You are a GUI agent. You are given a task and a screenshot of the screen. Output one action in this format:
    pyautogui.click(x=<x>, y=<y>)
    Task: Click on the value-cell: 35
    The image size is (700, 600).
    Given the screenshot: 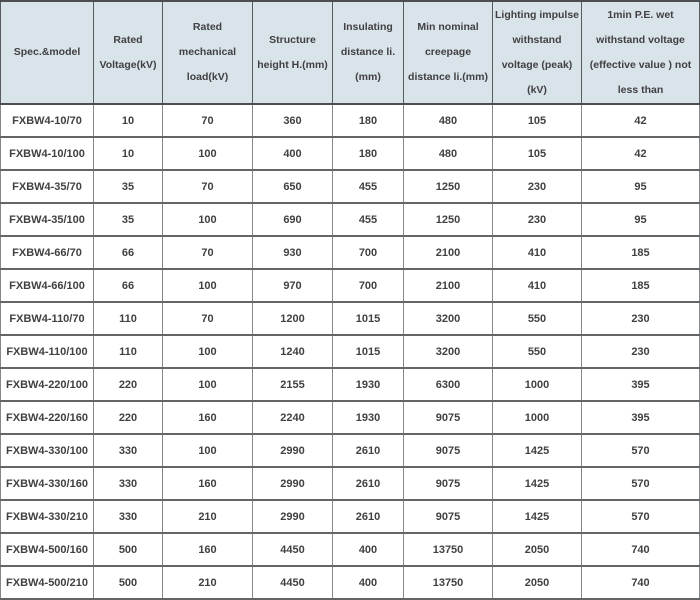 What is the action you would take?
    pyautogui.click(x=128, y=219)
    